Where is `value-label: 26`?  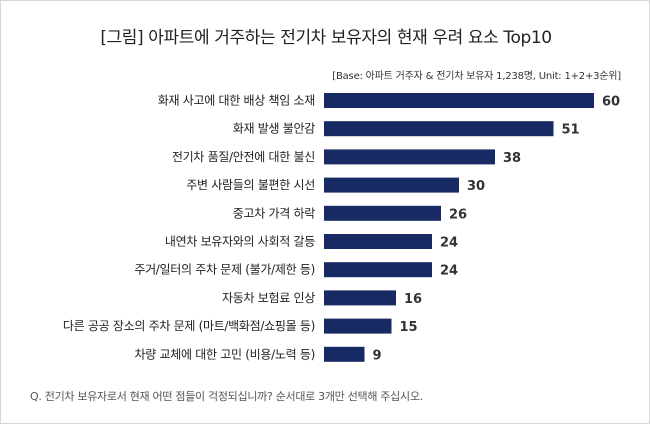
value-label: 26 is located at coordinates (458, 214).